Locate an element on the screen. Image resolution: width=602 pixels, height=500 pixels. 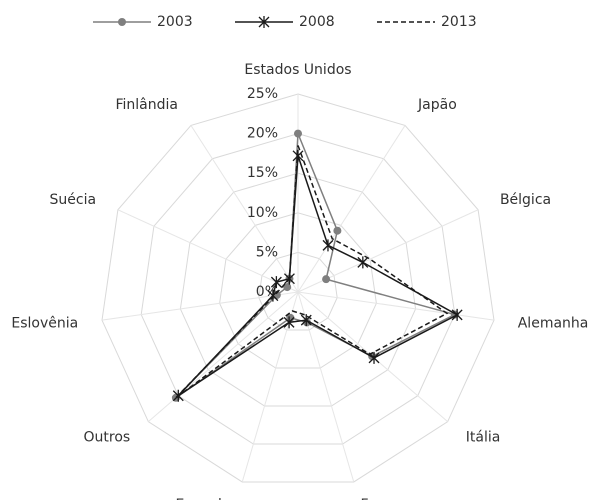
legend-label: 2013 is located at coordinates (459, 22).